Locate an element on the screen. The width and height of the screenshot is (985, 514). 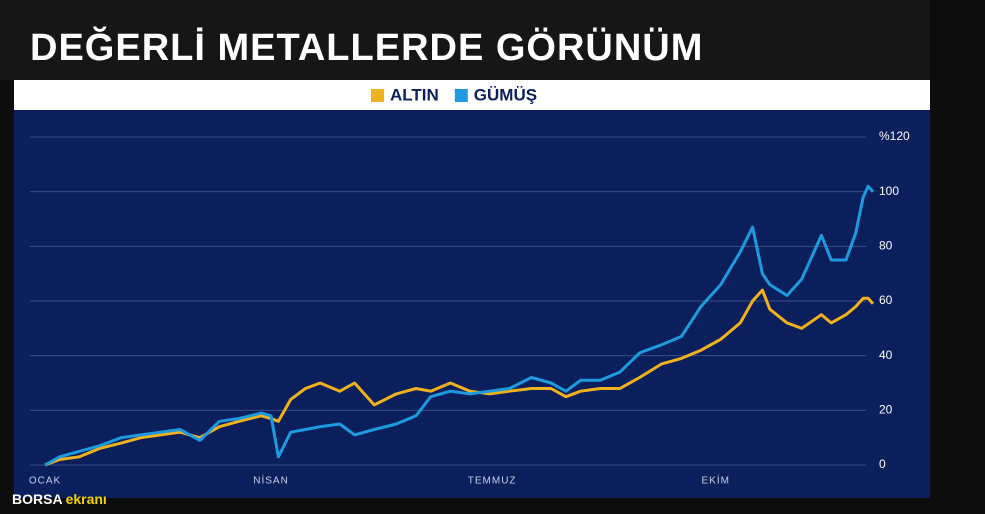
title-band is located at coordinates (465, 40).